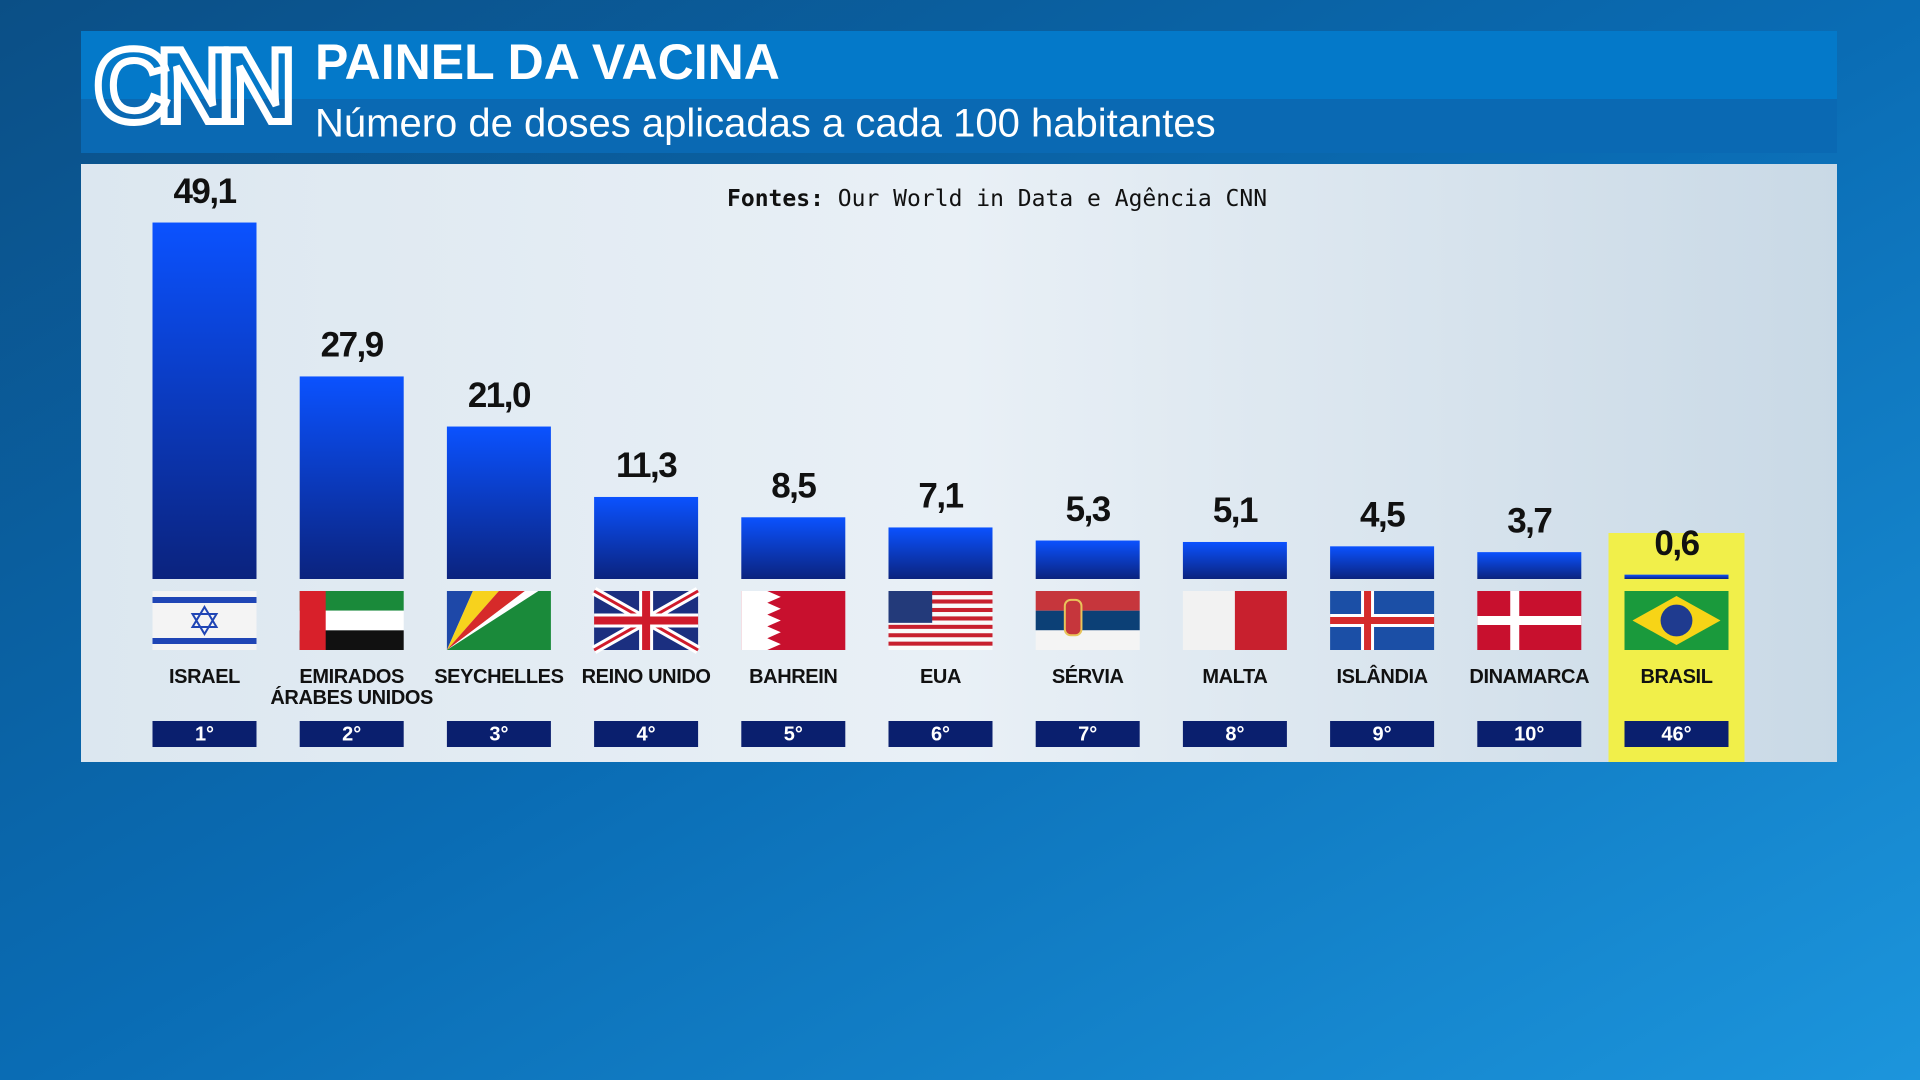 Image resolution: width=1920 pixels, height=1080 pixels. Describe the element at coordinates (1529, 520) in the screenshot. I see `value-label: 3,7` at that location.